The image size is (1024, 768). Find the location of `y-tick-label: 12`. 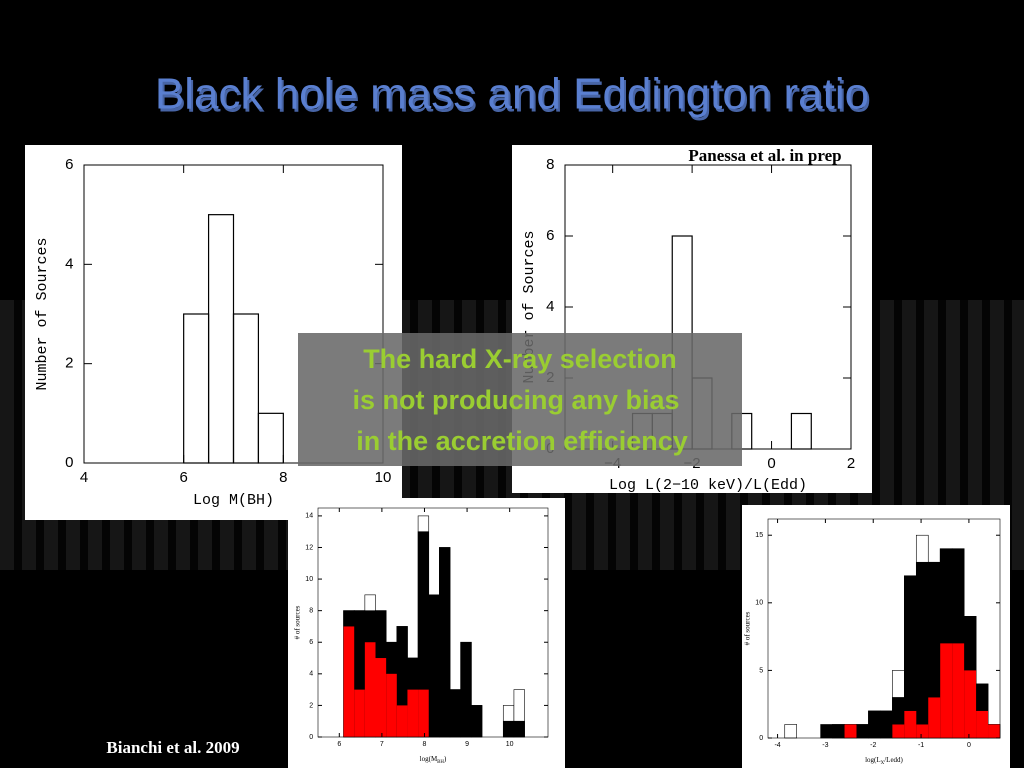

y-tick-label: 12 is located at coordinates (309, 547).